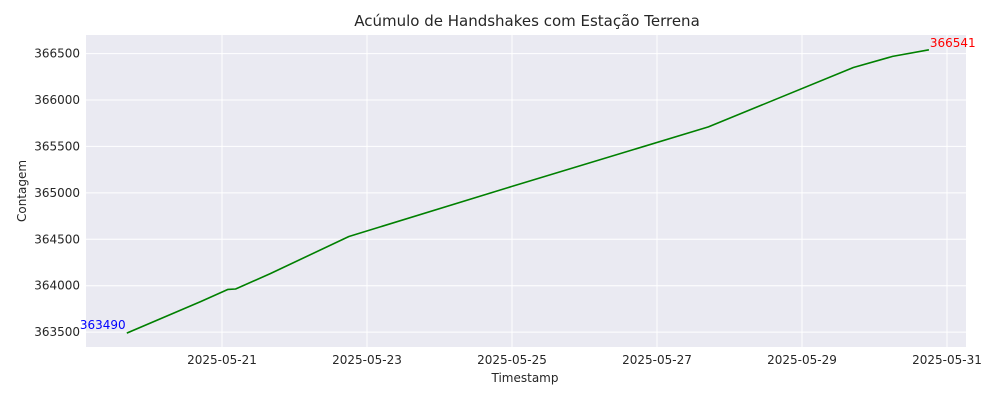 The image size is (1000, 400). What do you see at coordinates (22, 191) in the screenshot?
I see `y-axis-label: Contagem` at bounding box center [22, 191].